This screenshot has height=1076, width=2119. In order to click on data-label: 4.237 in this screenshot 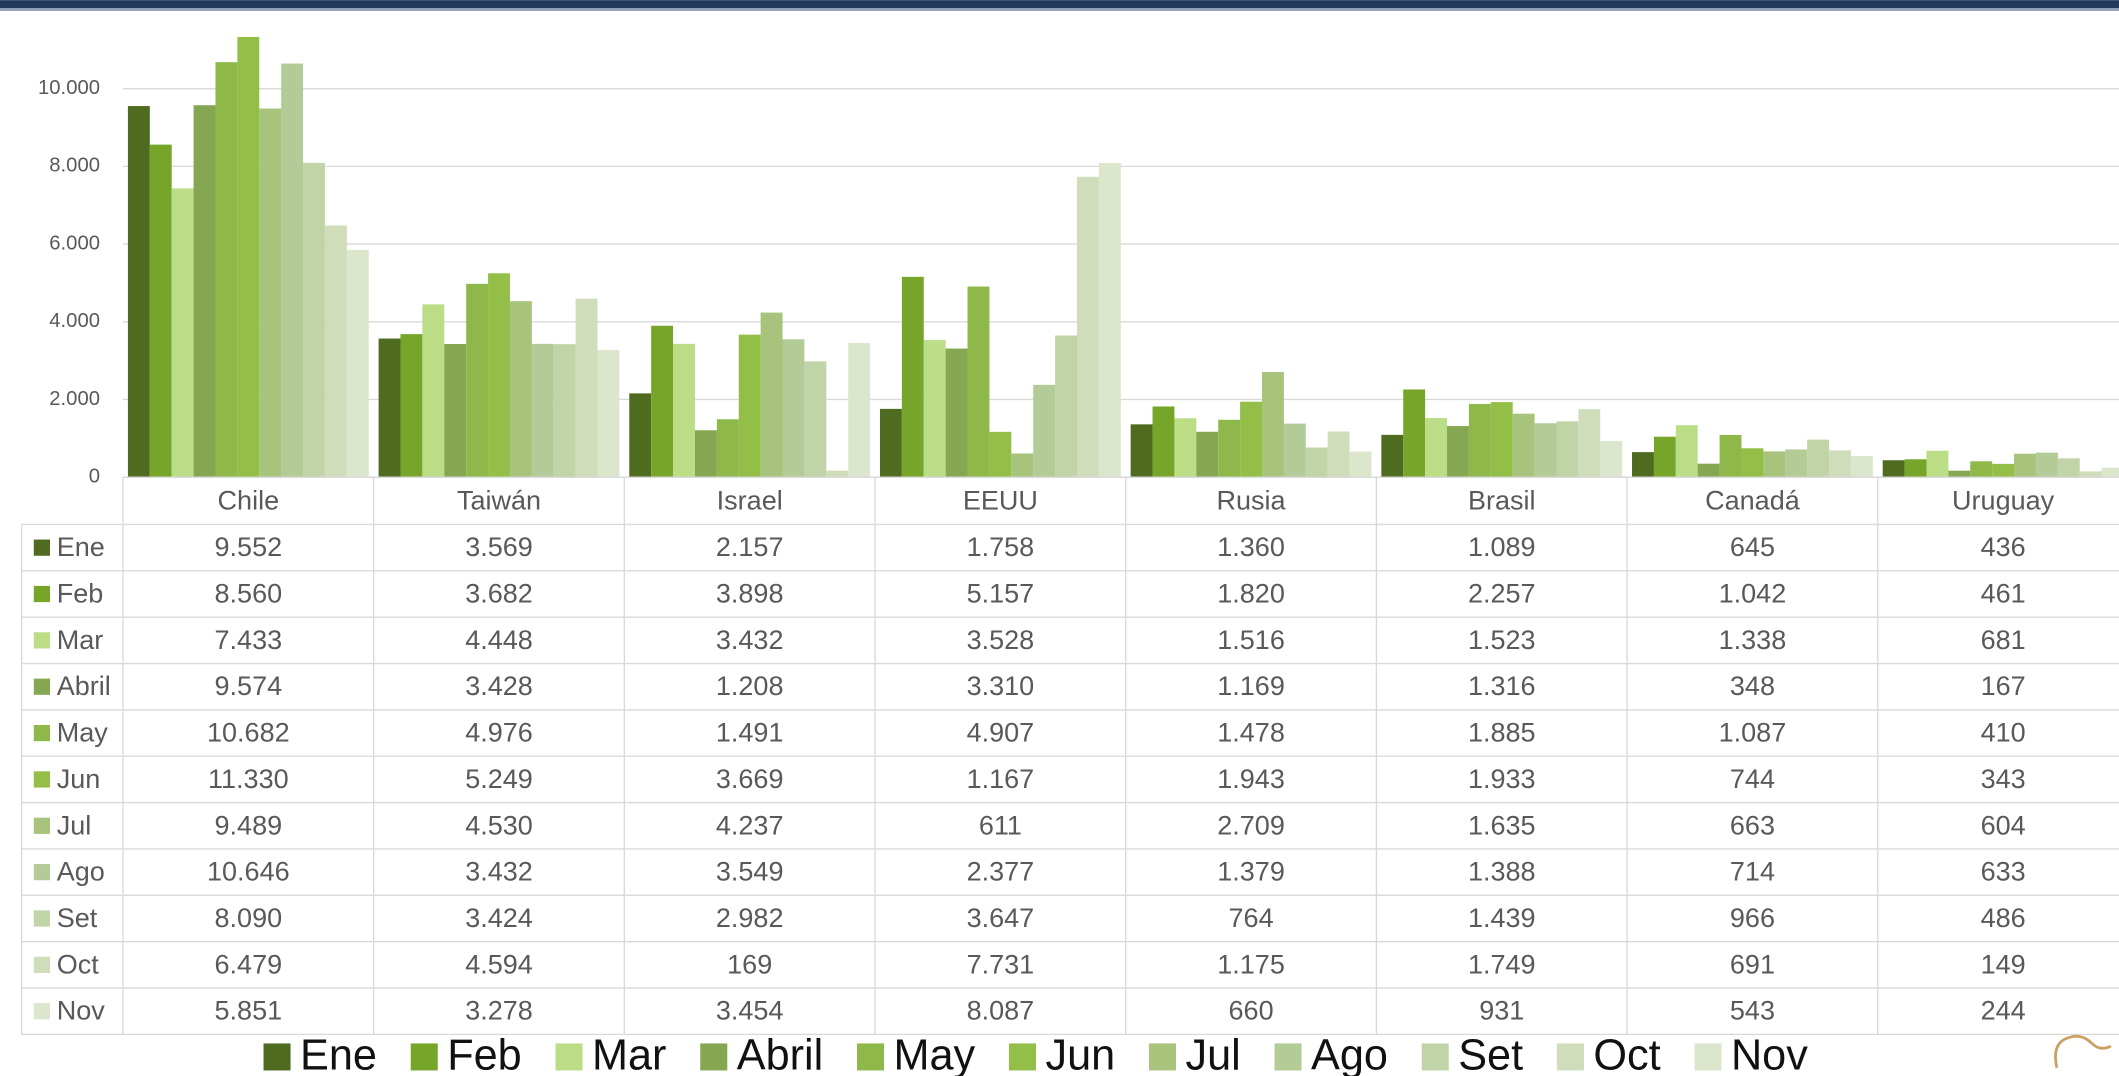, I will do `click(750, 825)`.